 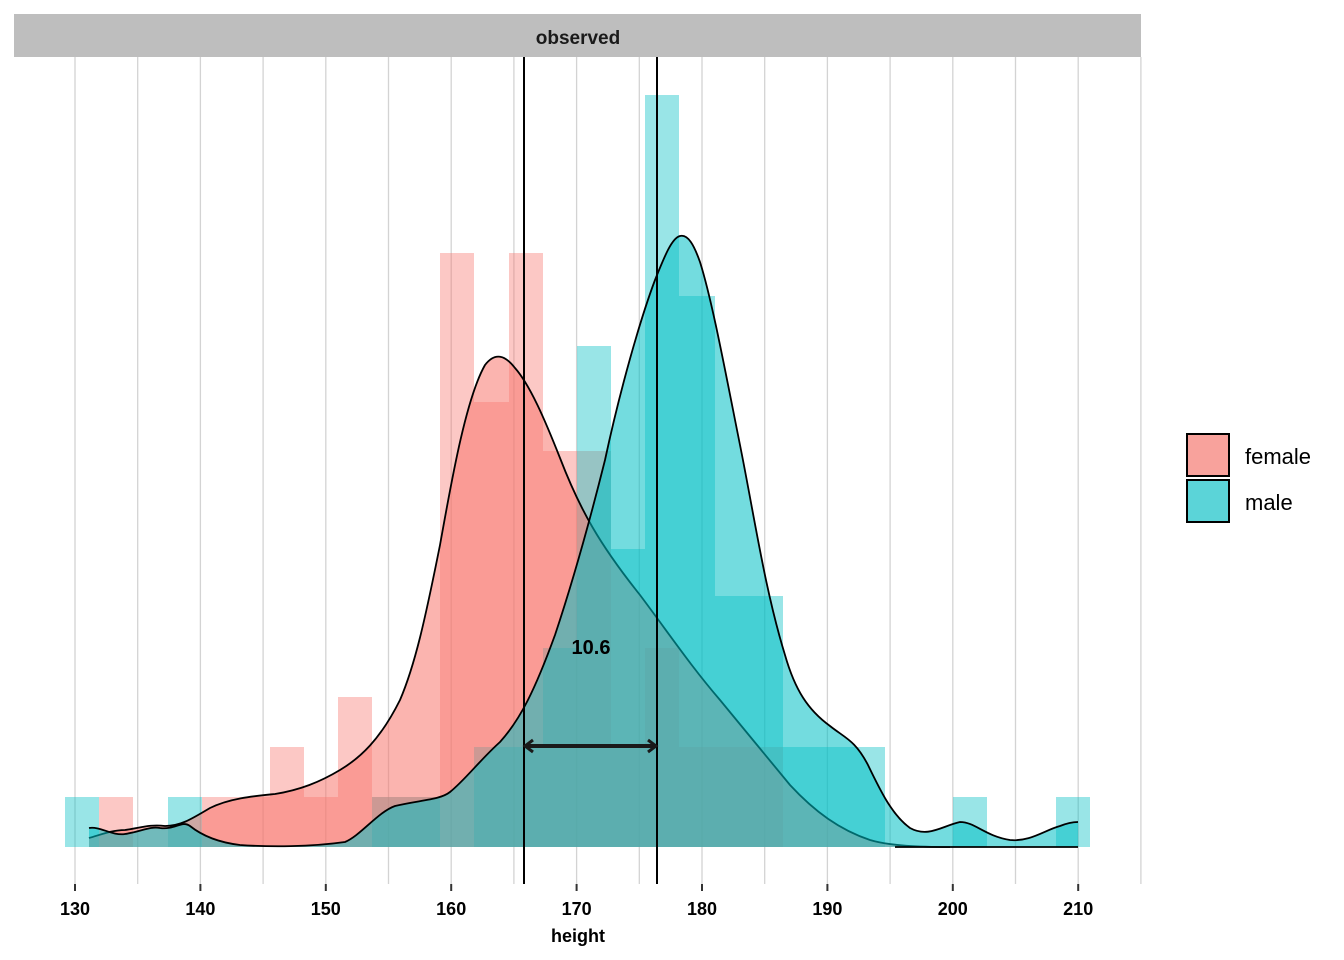 What do you see at coordinates (326, 909) in the screenshot?
I see `tick-label: 150` at bounding box center [326, 909].